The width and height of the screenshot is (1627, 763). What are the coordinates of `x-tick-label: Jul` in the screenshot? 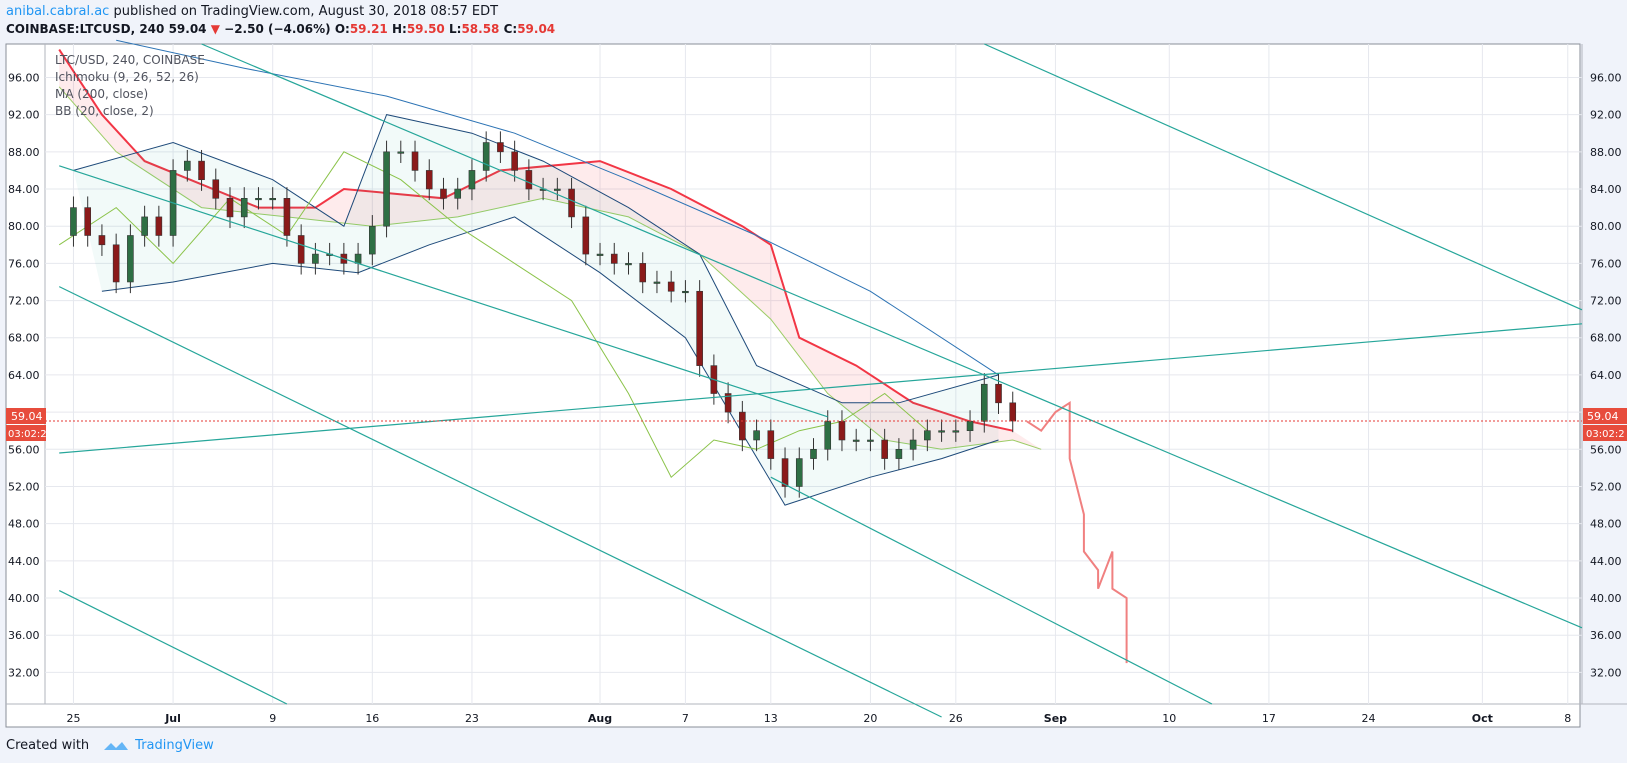 It's located at (172, 718).